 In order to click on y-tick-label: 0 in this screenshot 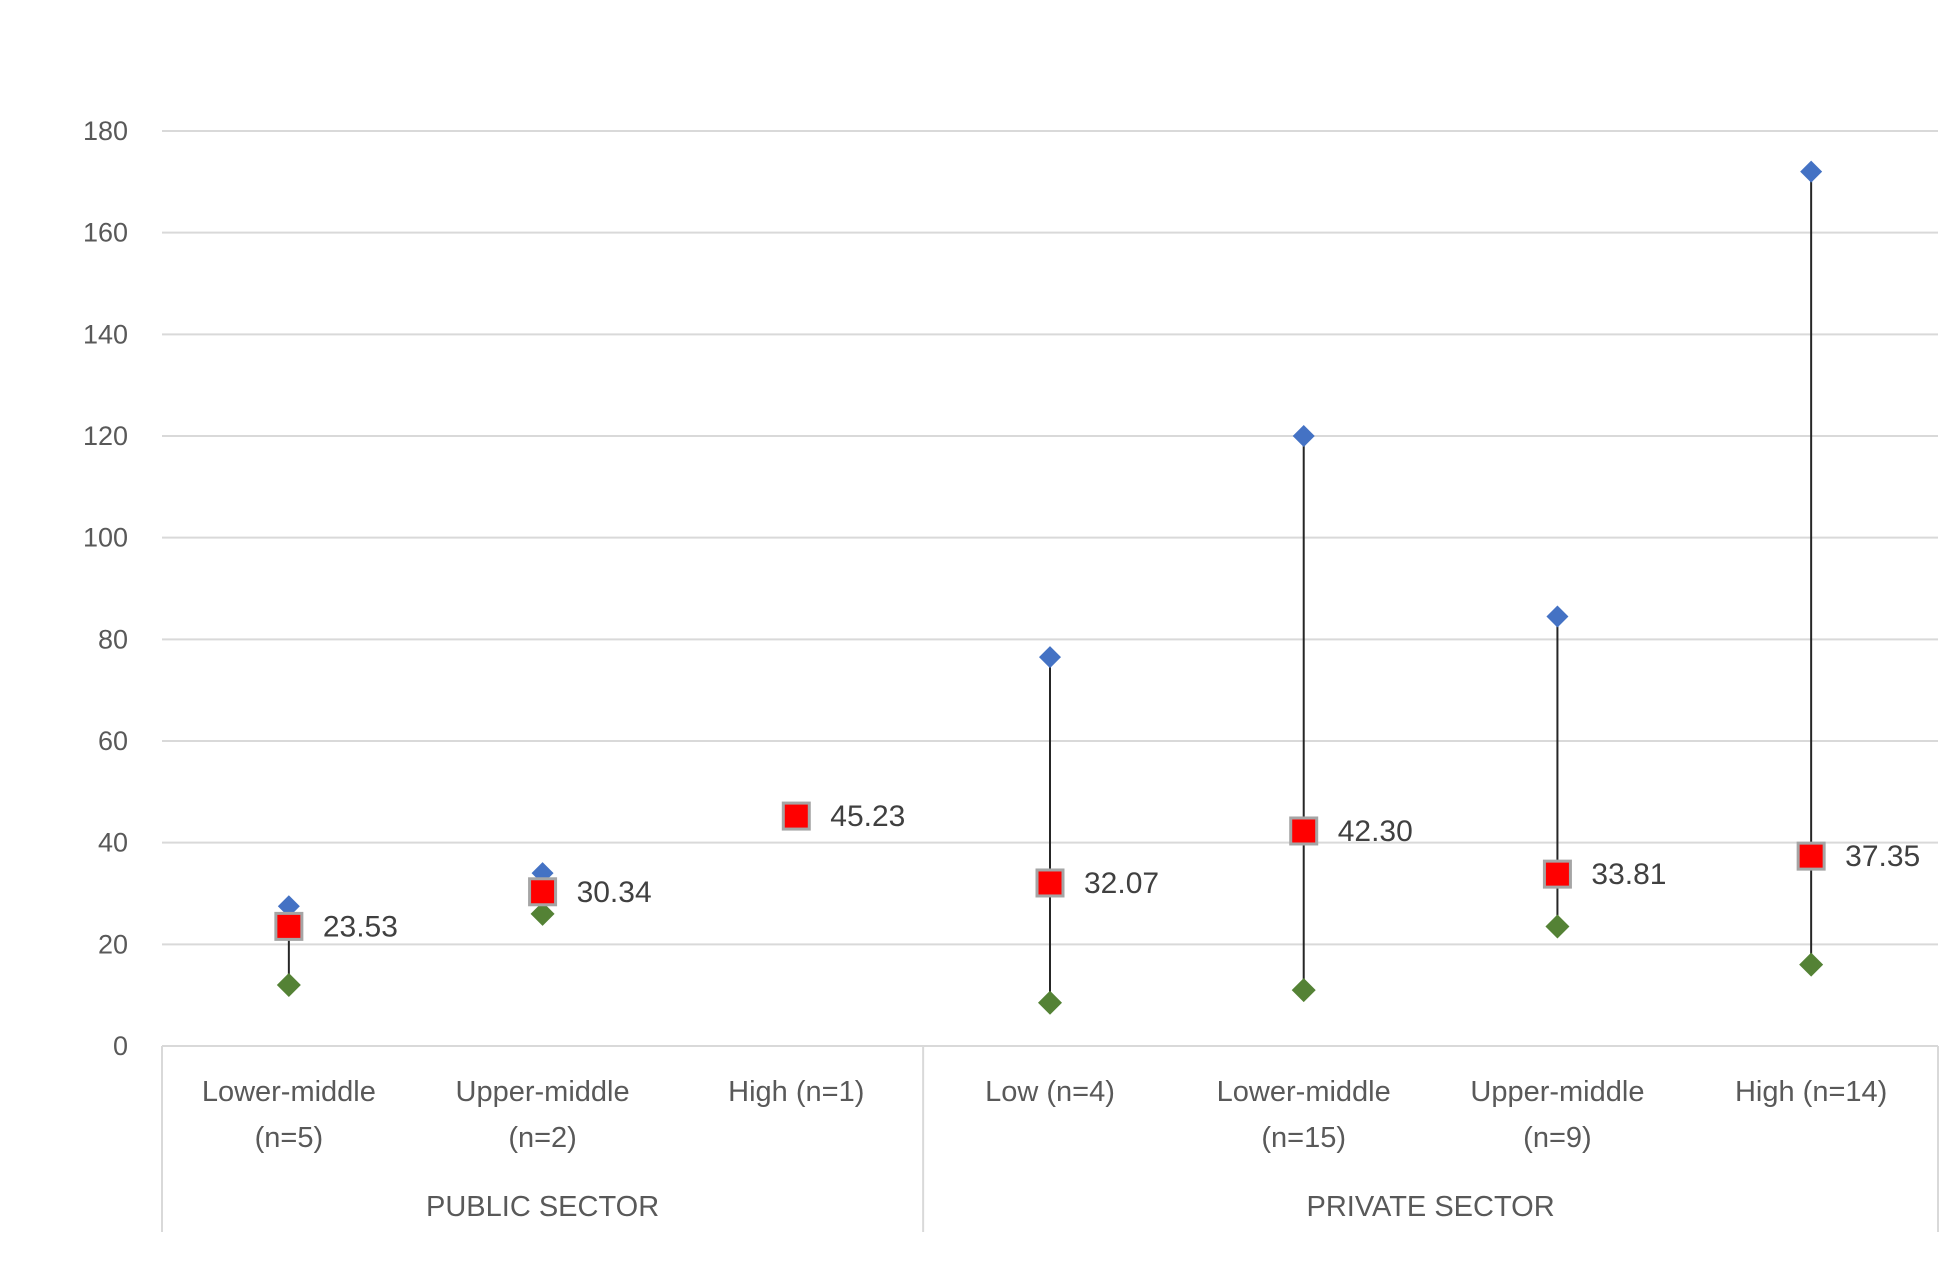, I will do `click(120, 1046)`.